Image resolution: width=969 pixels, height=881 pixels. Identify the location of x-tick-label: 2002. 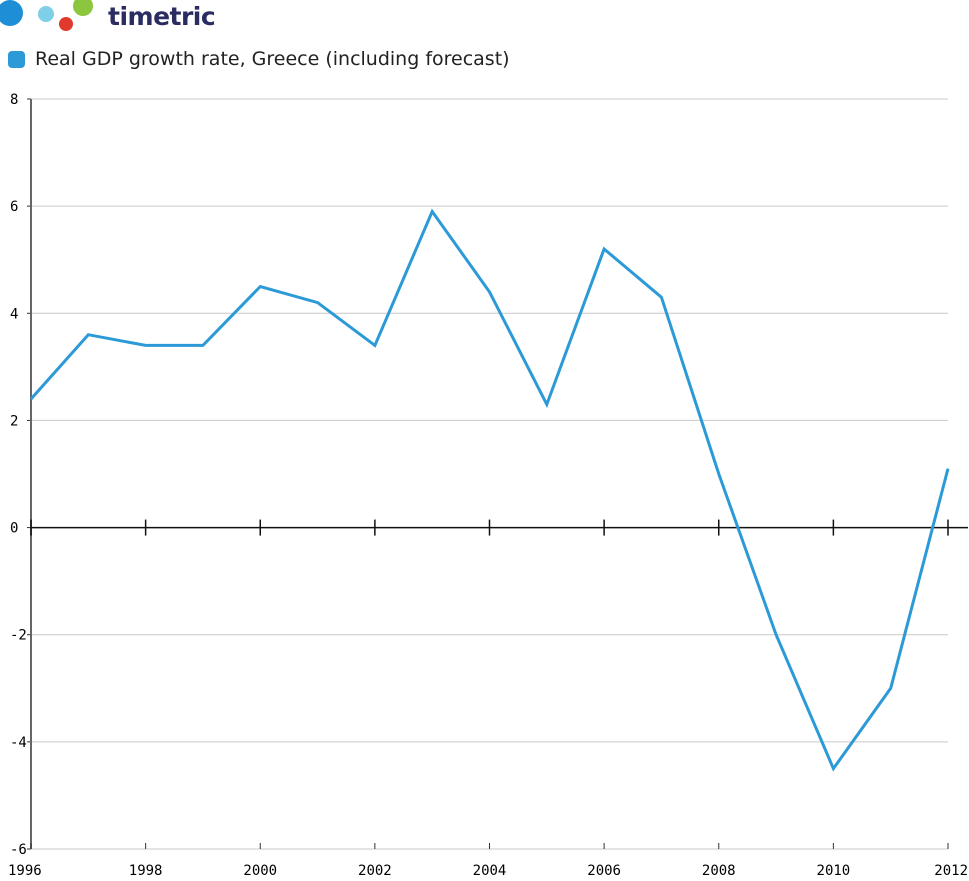
(375, 871).